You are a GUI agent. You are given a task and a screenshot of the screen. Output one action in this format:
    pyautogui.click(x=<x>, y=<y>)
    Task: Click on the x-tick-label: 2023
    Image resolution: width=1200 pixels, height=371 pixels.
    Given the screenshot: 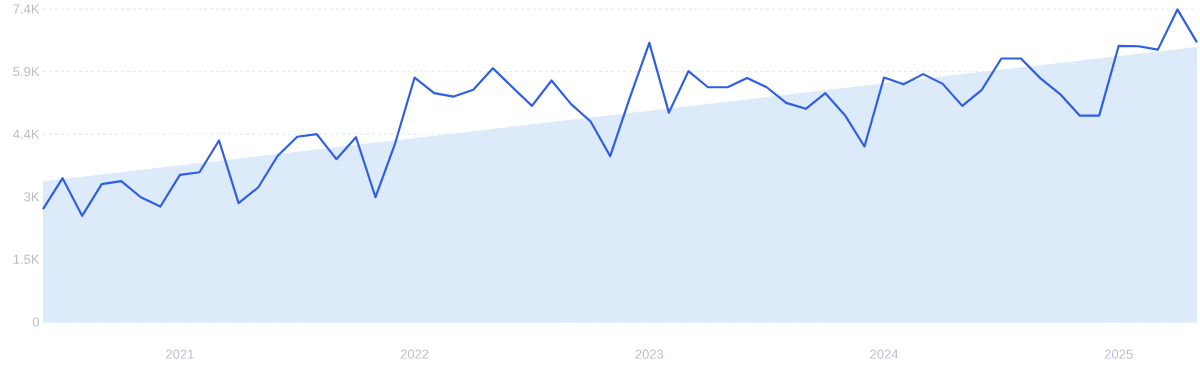 What is the action you would take?
    pyautogui.click(x=649, y=354)
    